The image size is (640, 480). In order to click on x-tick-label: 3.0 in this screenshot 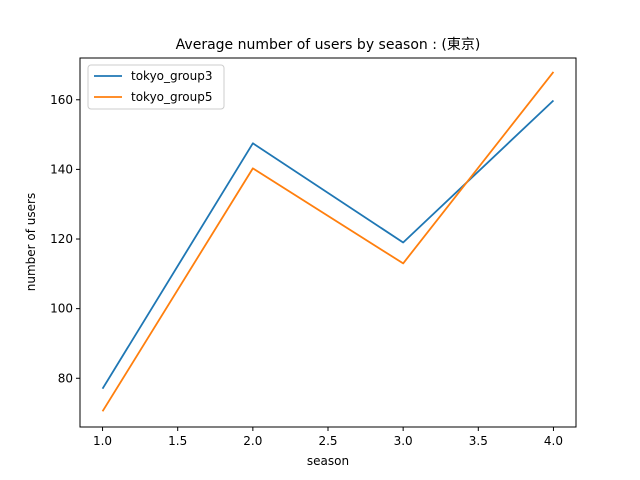, I will do `click(403, 441)`.